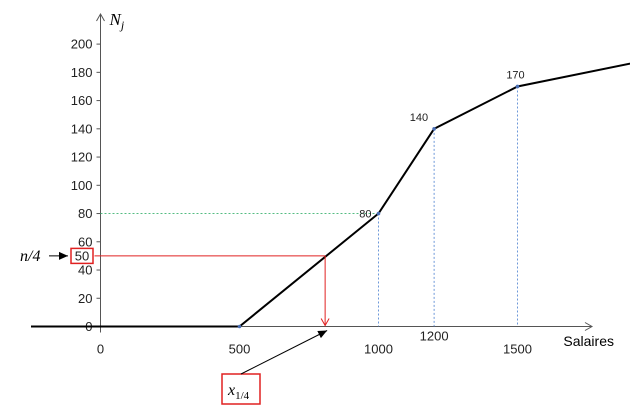 The width and height of the screenshot is (630, 415). Describe the element at coordinates (82, 44) in the screenshot. I see `y-tick-label: 200` at that location.